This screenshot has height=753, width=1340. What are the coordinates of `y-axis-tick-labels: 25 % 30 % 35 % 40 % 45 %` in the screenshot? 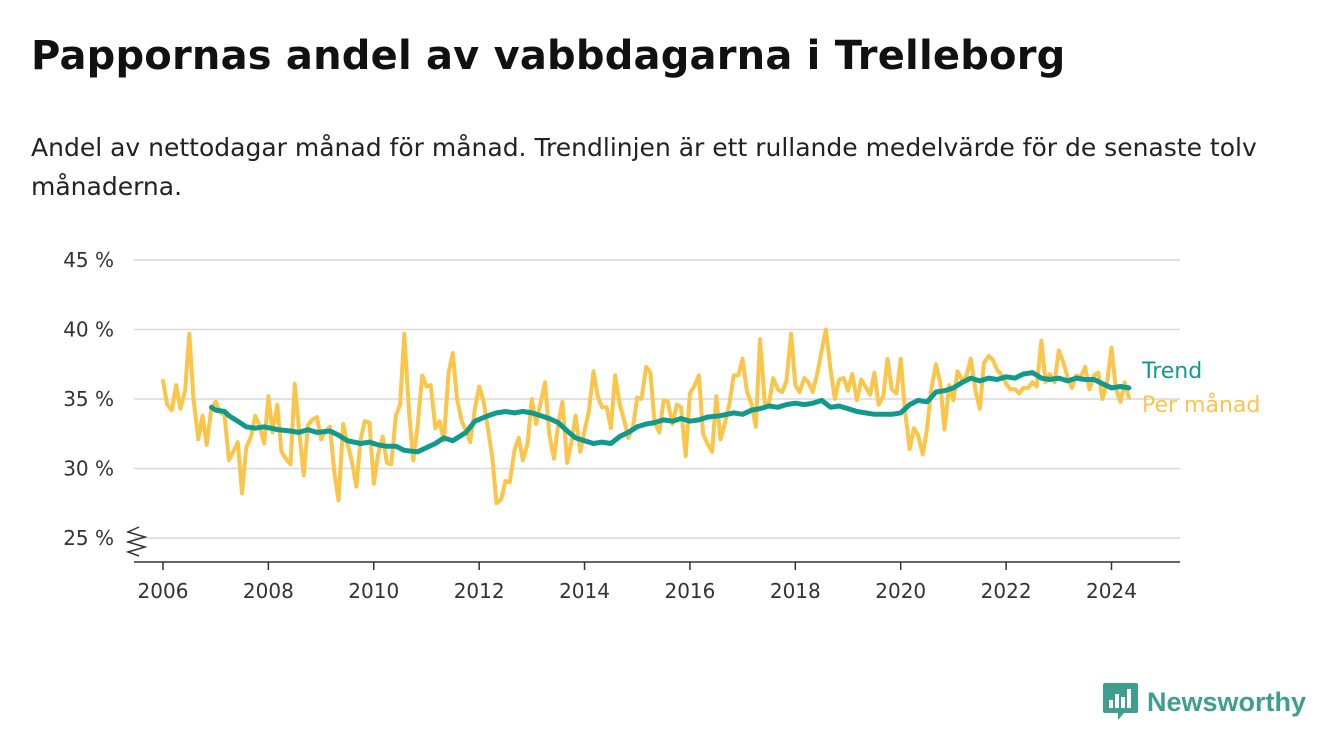 It's located at (88, 399).